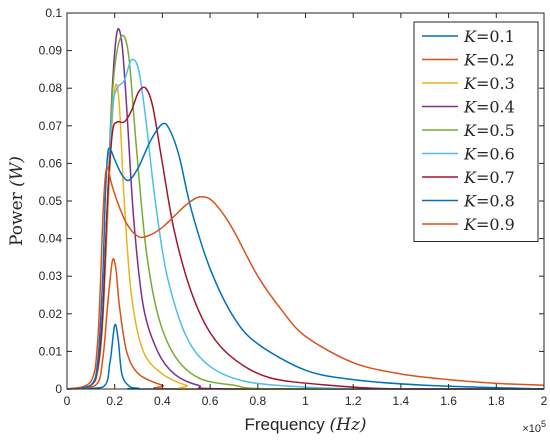  Describe the element at coordinates (305, 401) in the screenshot. I see `x-tick-label: 1` at that location.